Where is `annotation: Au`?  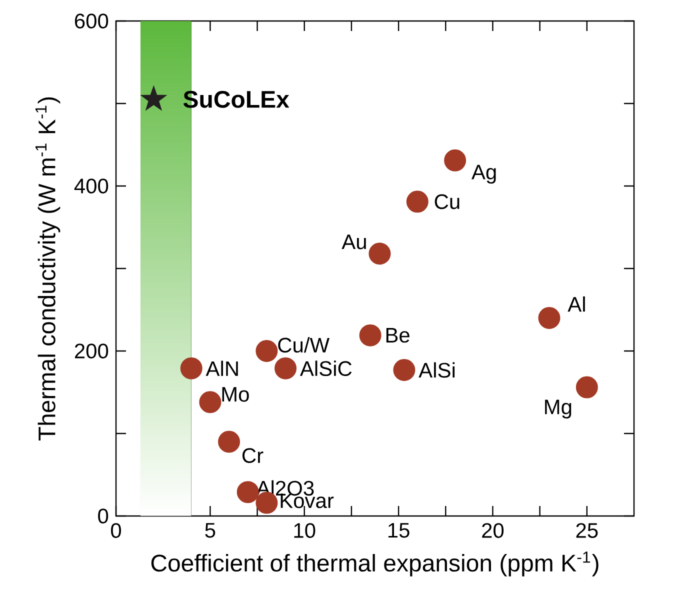
annotation: Au is located at coordinates (354, 242).